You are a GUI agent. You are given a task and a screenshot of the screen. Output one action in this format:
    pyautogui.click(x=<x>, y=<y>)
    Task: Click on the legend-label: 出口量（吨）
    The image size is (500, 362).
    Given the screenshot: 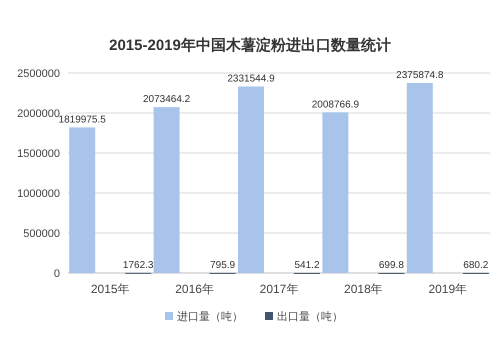 What is the action you would take?
    pyautogui.click(x=310, y=316)
    